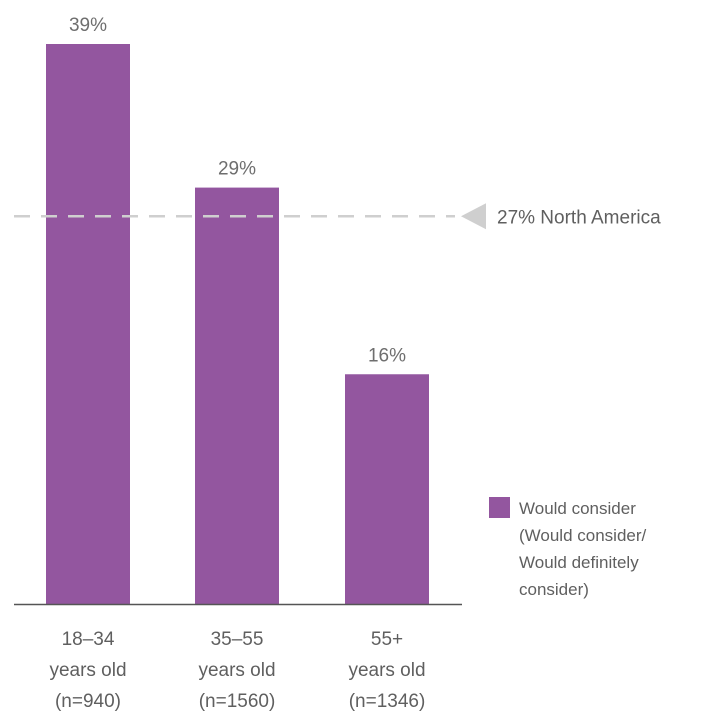 This screenshot has height=723, width=702. What do you see at coordinates (499, 507) in the screenshot?
I see `legend-swatch` at bounding box center [499, 507].